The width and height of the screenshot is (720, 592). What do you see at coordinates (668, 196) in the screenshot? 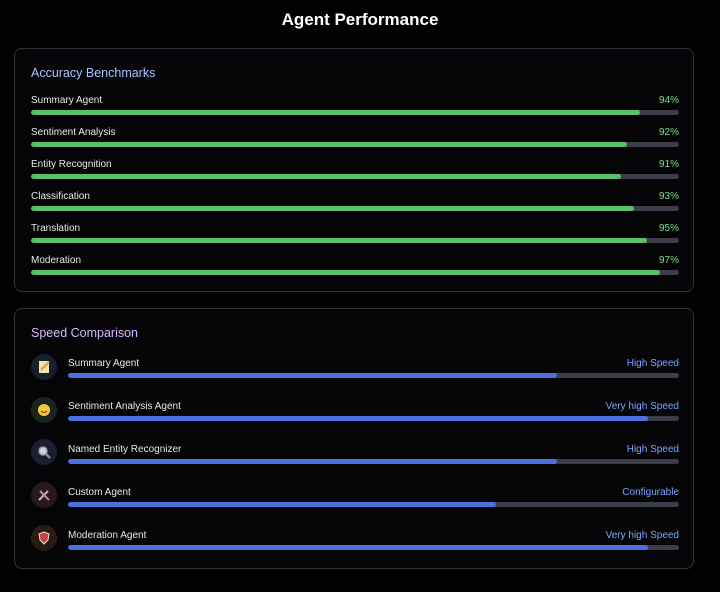
I see `value-label: 93%` at bounding box center [668, 196].